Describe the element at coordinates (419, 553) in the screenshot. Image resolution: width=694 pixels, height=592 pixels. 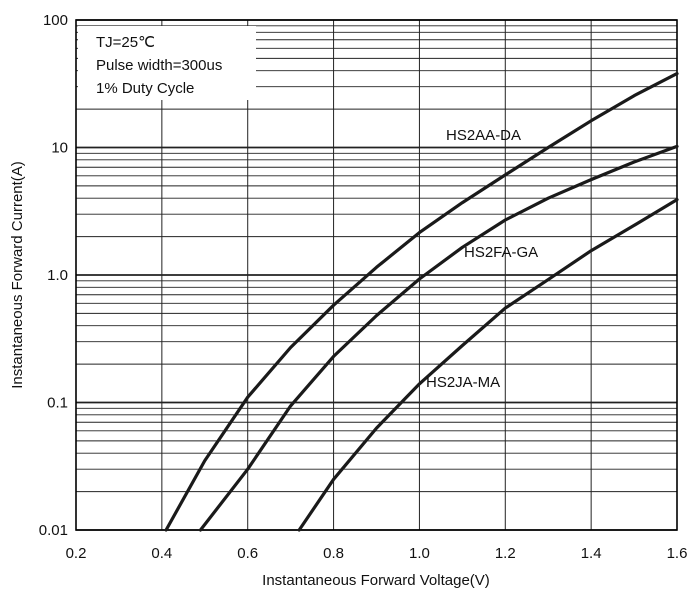
I see `x-tick-label: 1.0` at that location.